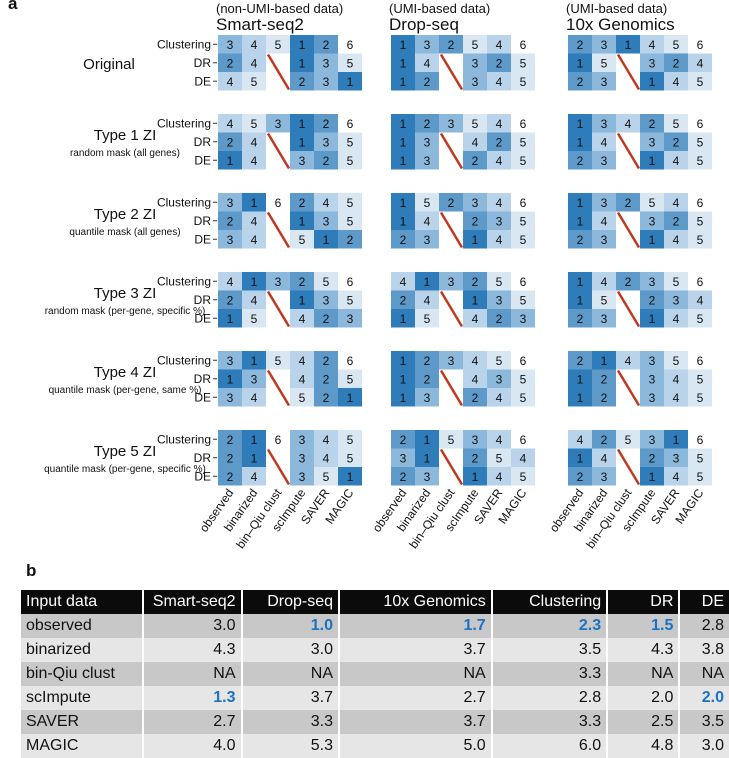  Describe the element at coordinates (644, 674) in the screenshot. I see `table-cell: NA` at that location.